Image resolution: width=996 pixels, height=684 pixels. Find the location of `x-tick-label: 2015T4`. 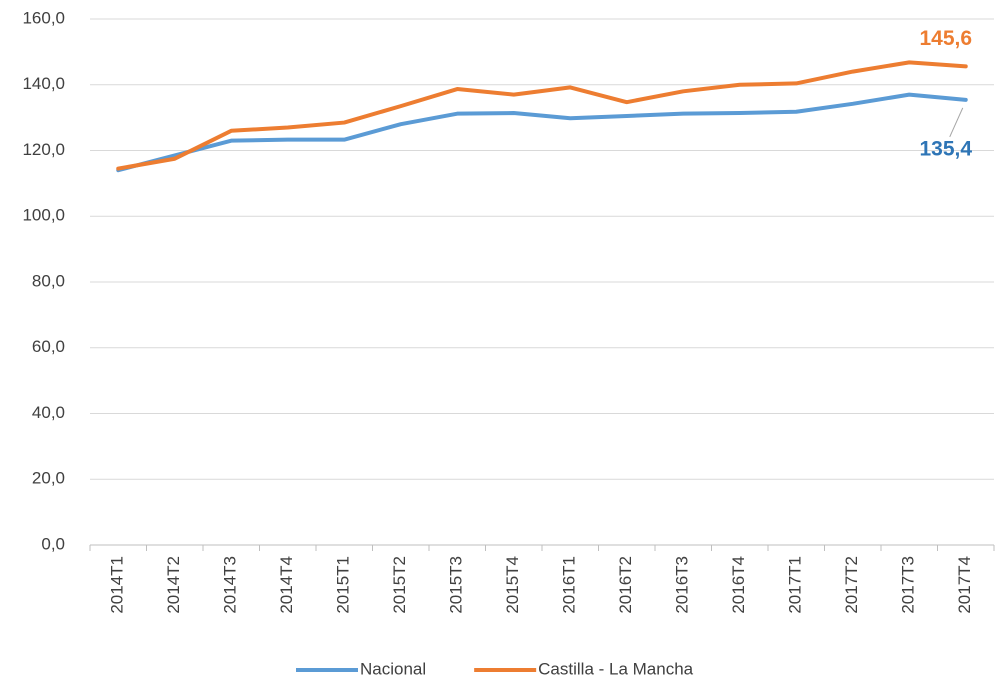

x-tick-label: 2015T4 is located at coordinates (512, 585).